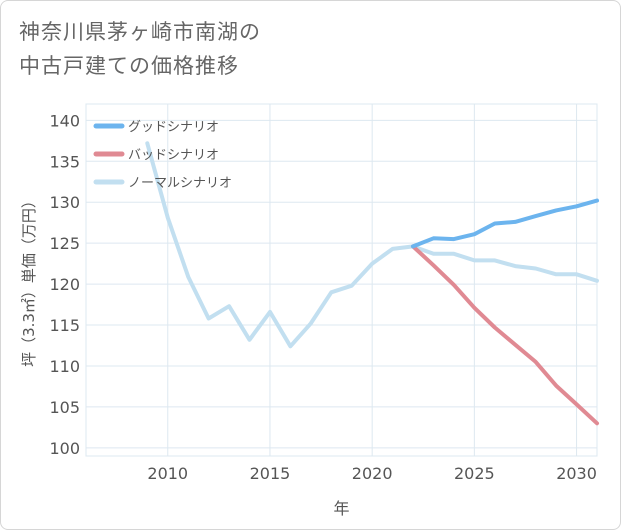  Describe the element at coordinates (129, 66) in the screenshot. I see `chart-title-line-2: 中古戸建ての価格推移` at that location.